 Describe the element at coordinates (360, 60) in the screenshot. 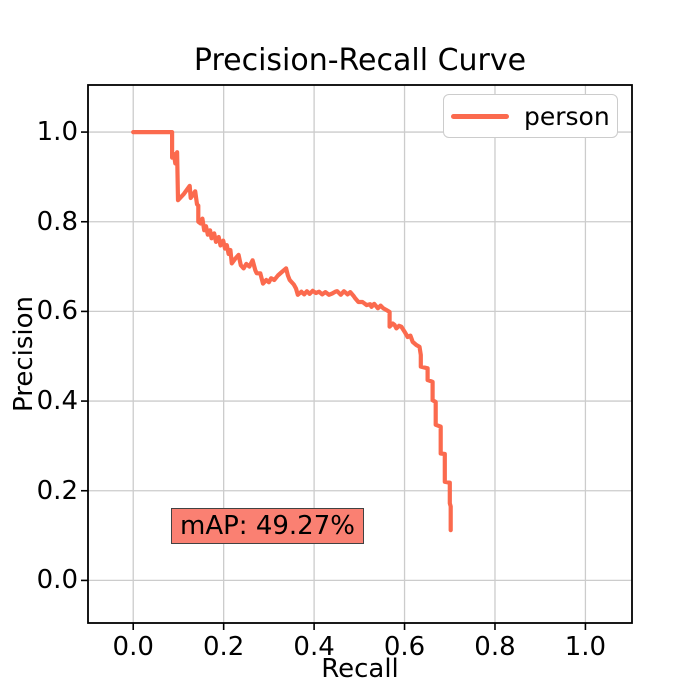

I see `chart-title: Precision-Recall Curve` at that location.